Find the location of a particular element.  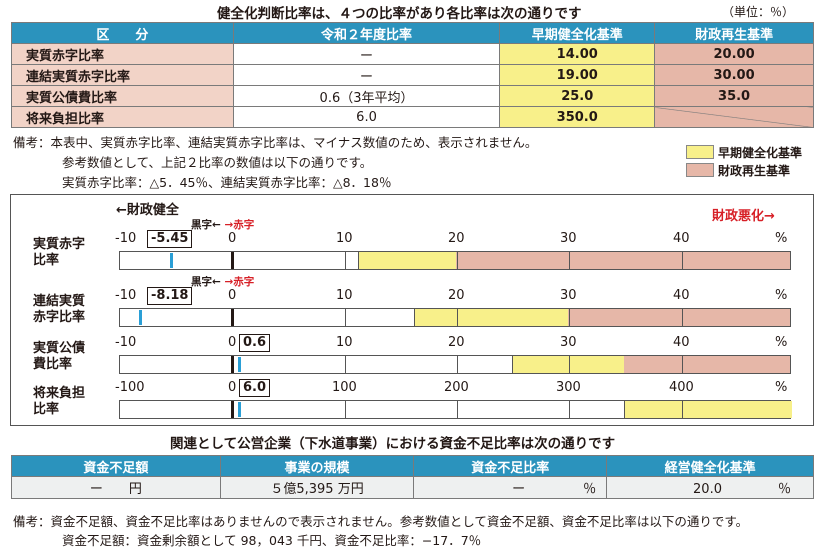

value-box: -5.45 is located at coordinates (170, 239).